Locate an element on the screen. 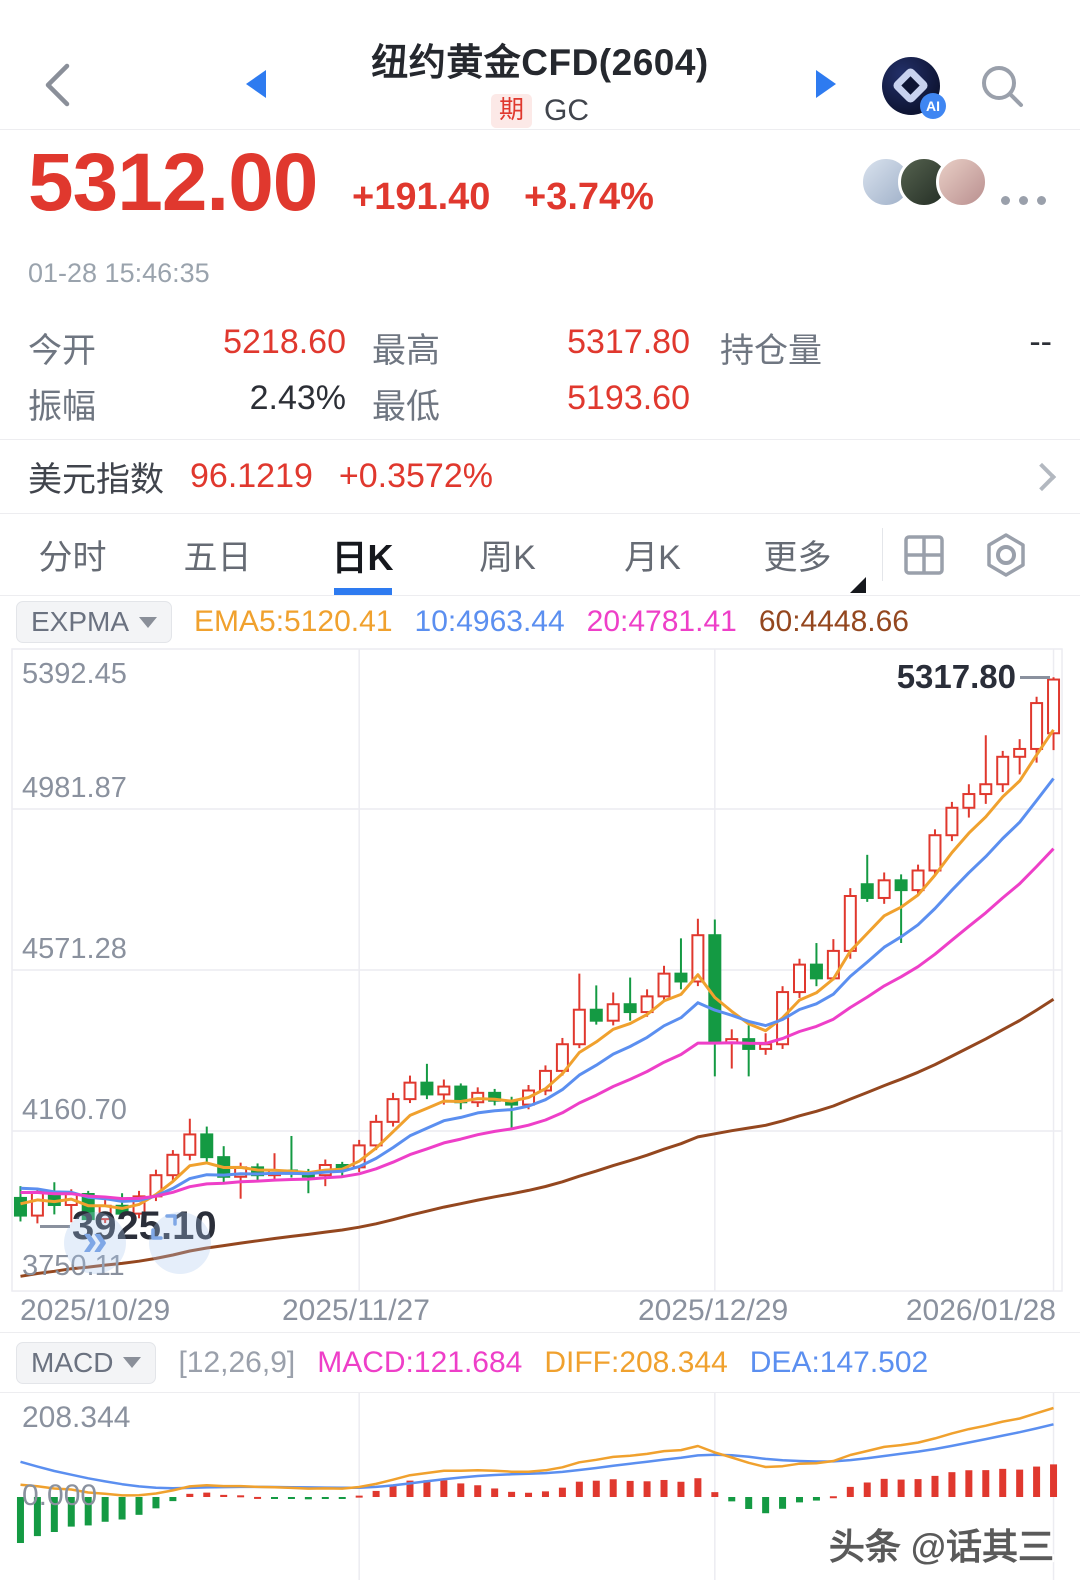 The image size is (1080, 1580). expand-icon is located at coordinates (164, 1227).